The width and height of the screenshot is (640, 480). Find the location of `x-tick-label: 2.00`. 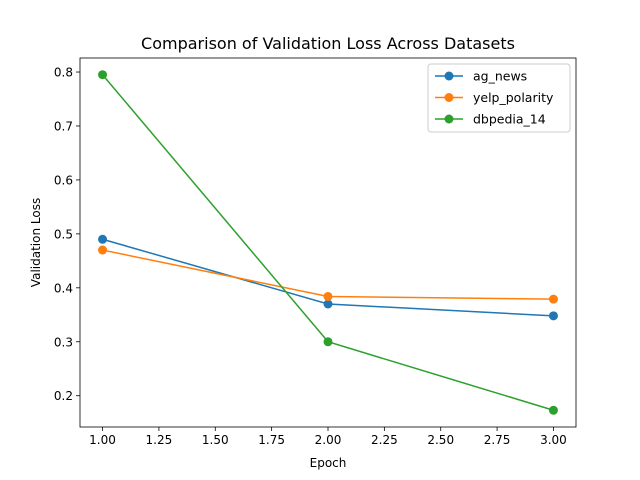

x-tick-label: 2.00 is located at coordinates (328, 440).